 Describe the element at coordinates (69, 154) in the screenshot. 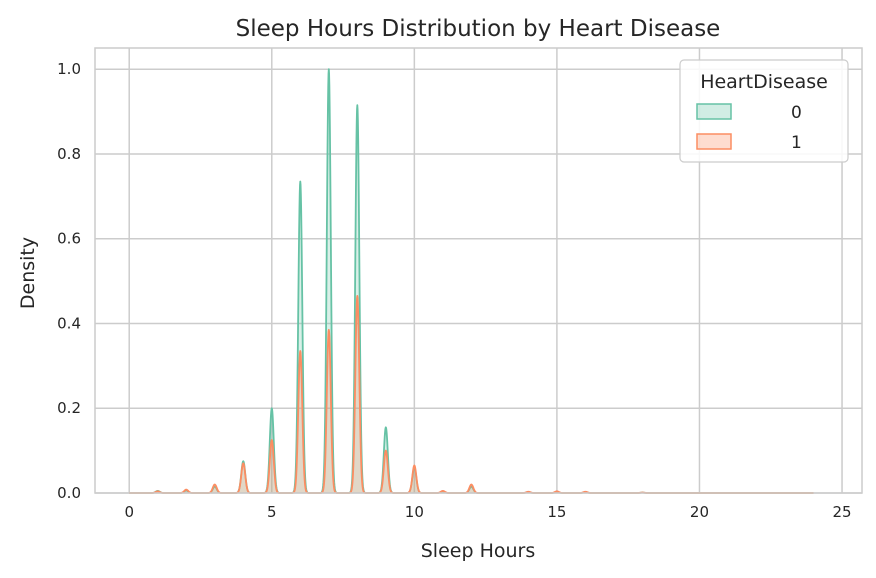

I see `y-tick-label: 0.8` at that location.